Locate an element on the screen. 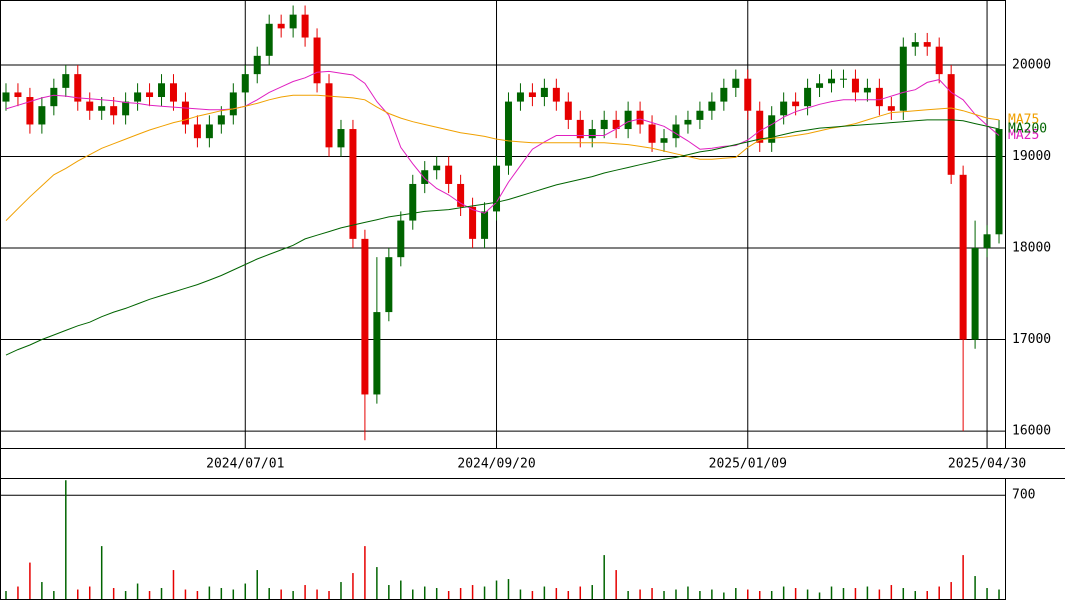  x-tick-label: 2024/07/01 is located at coordinates (245, 464).